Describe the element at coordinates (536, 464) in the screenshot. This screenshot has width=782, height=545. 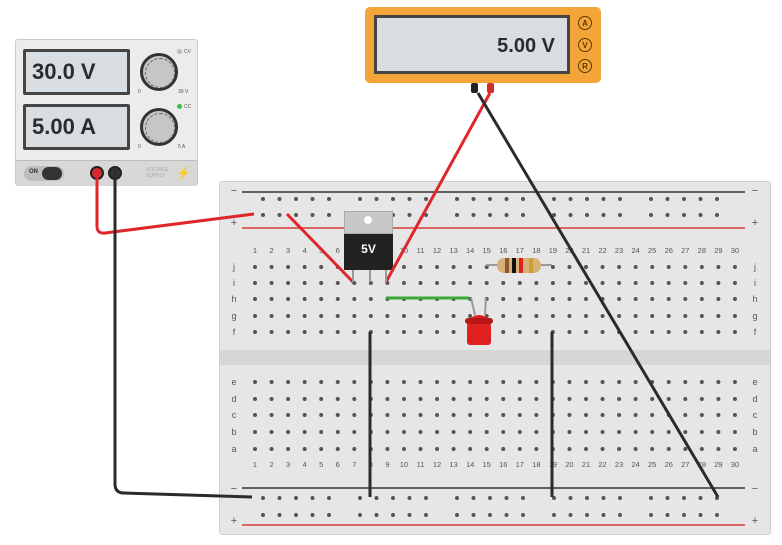
I see `column-number-bottom: 18` at that location.